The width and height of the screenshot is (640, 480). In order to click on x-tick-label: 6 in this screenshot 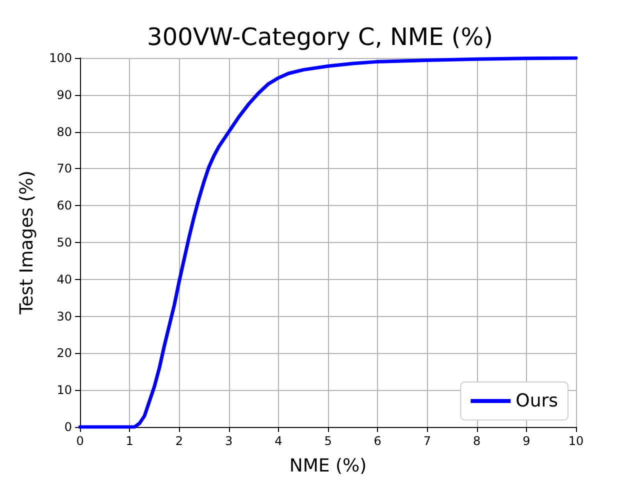, I will do `click(378, 441)`.